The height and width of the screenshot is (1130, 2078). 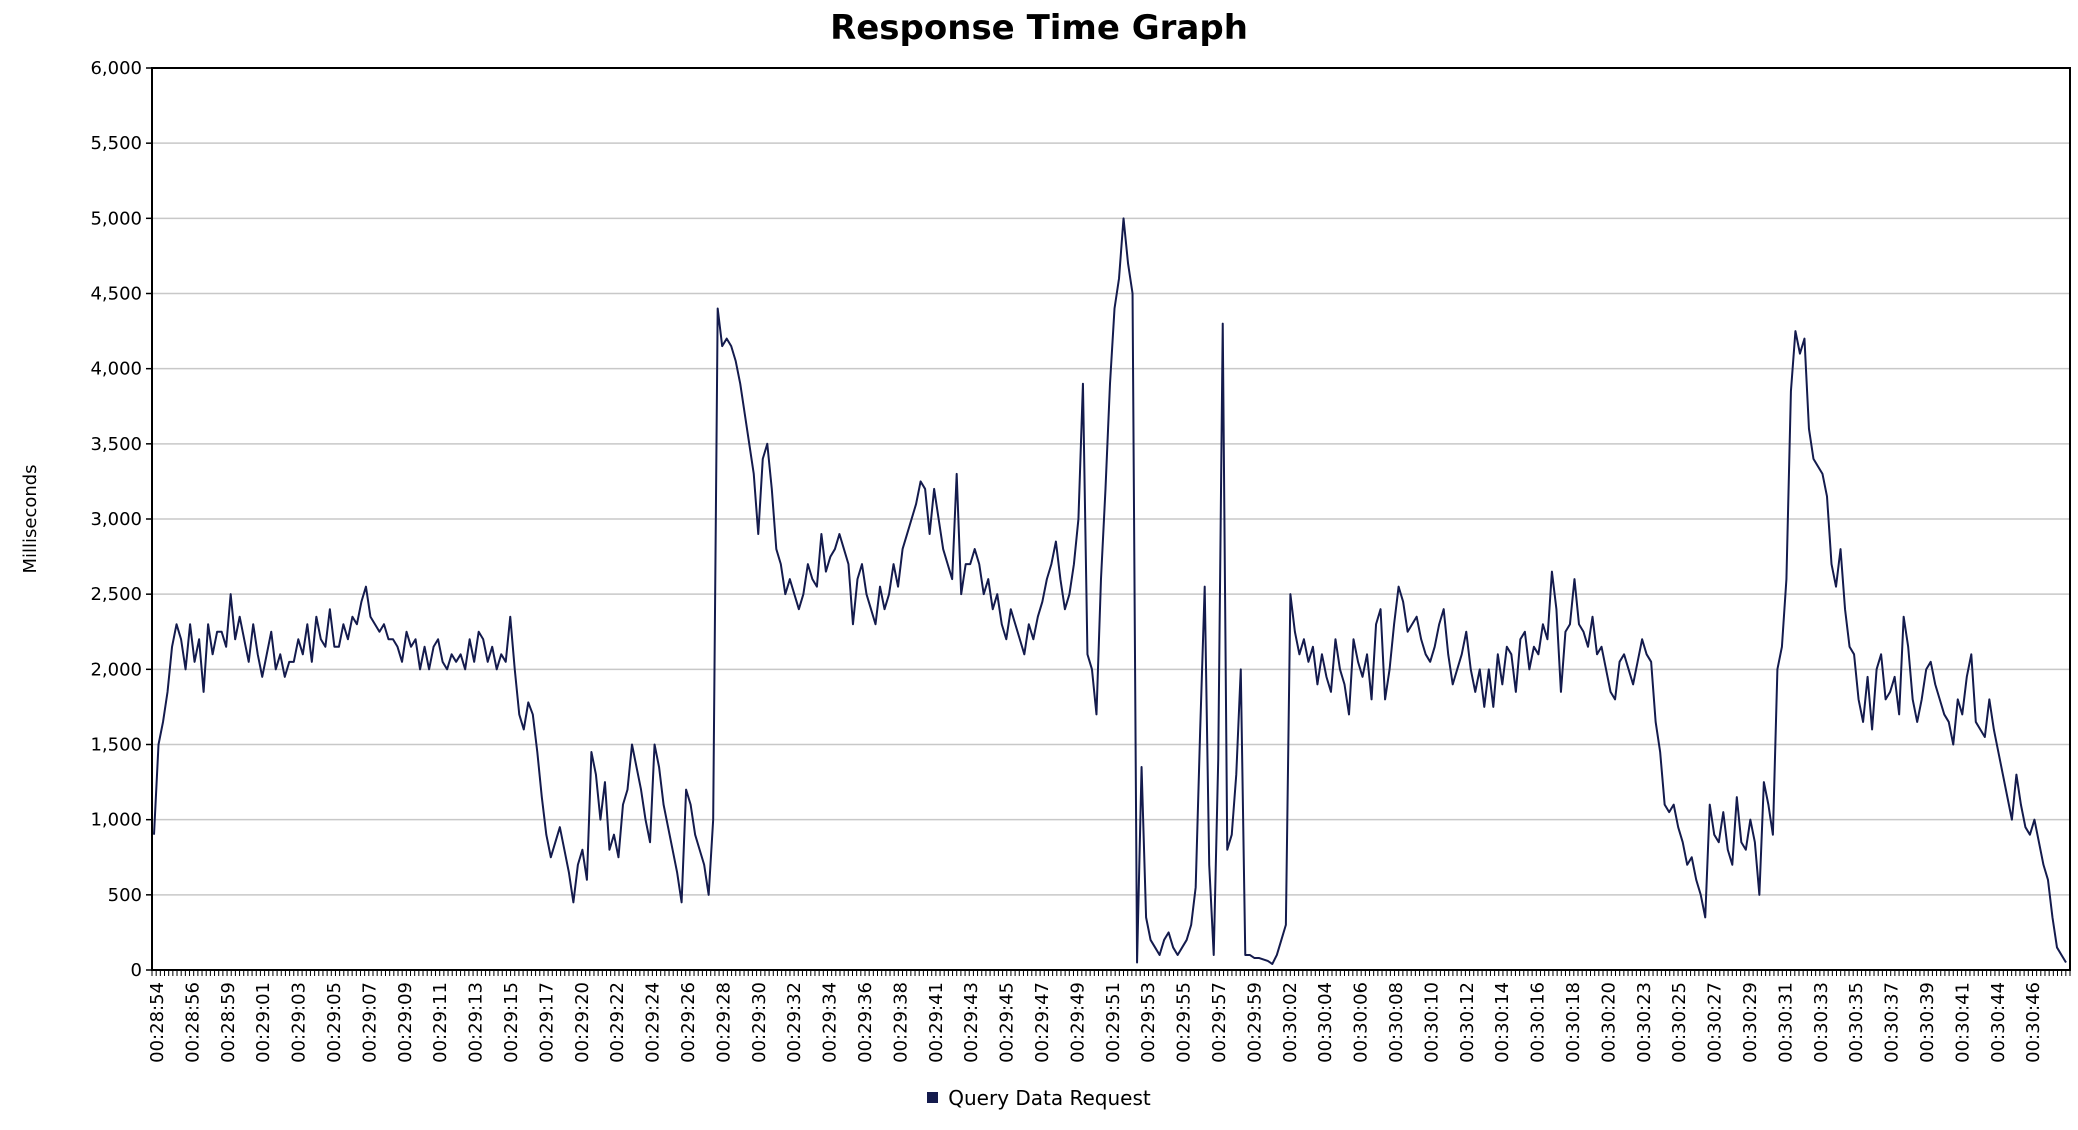 What do you see at coordinates (794, 1022) in the screenshot?
I see `x-tick-label: 00:29:32` at bounding box center [794, 1022].